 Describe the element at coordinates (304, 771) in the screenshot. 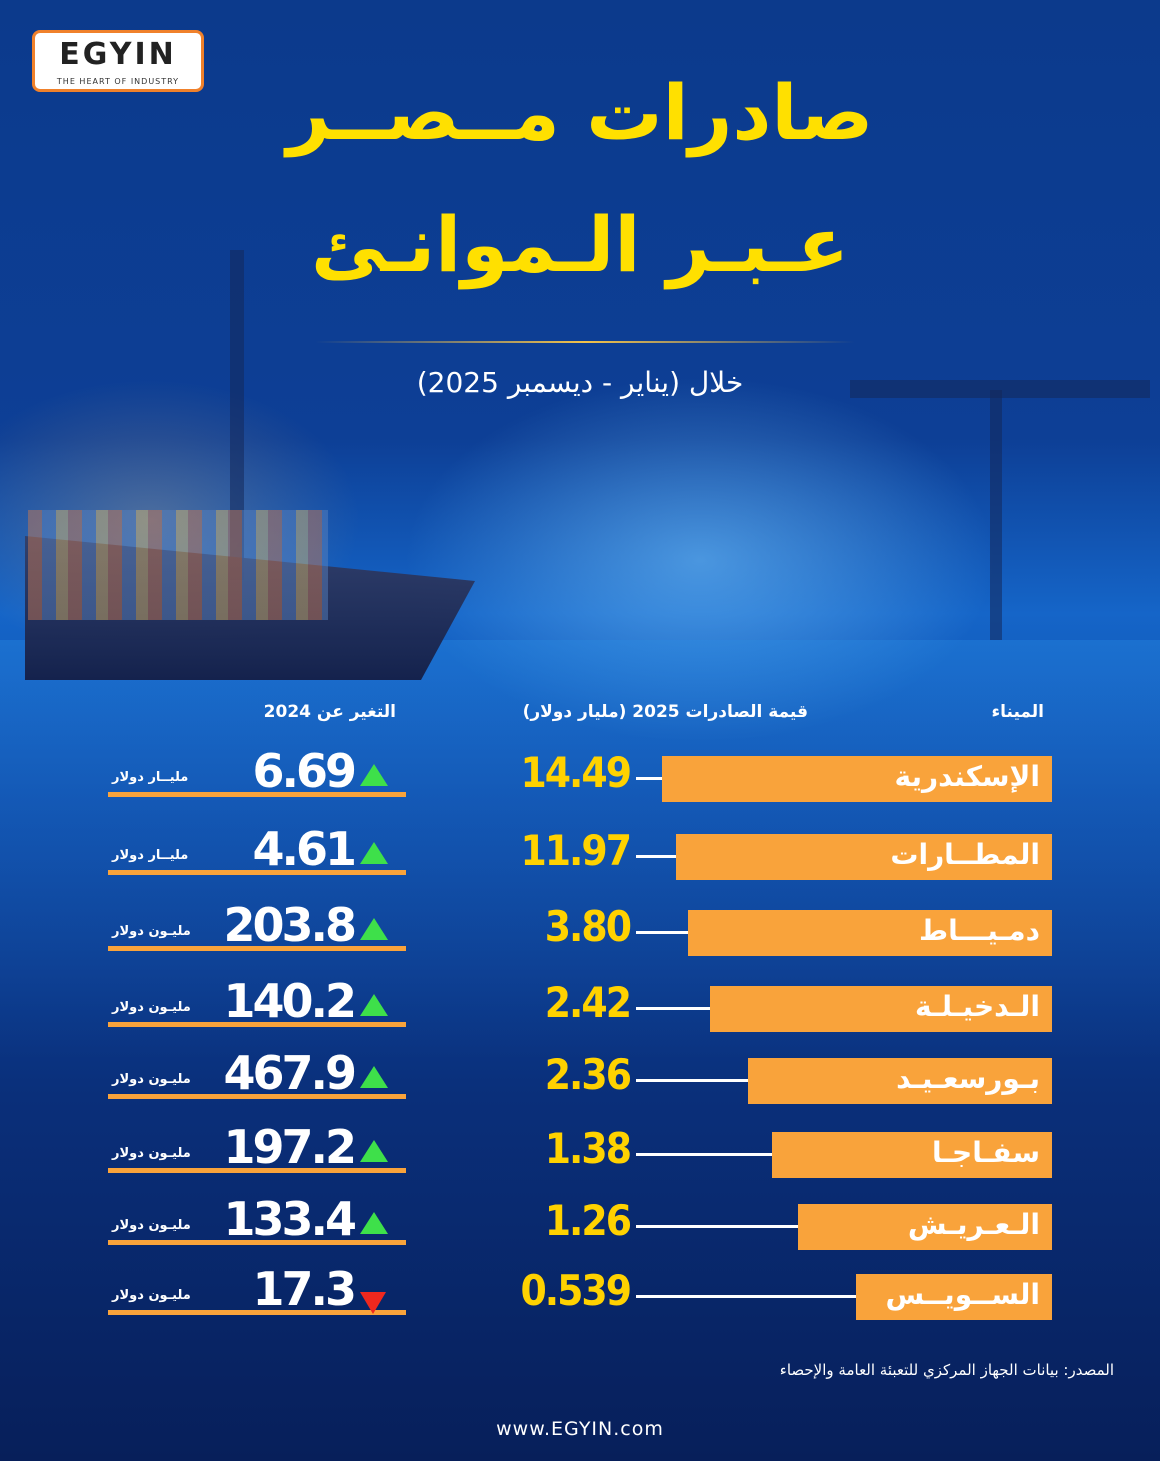

I see `change-value: 6.69` at that location.